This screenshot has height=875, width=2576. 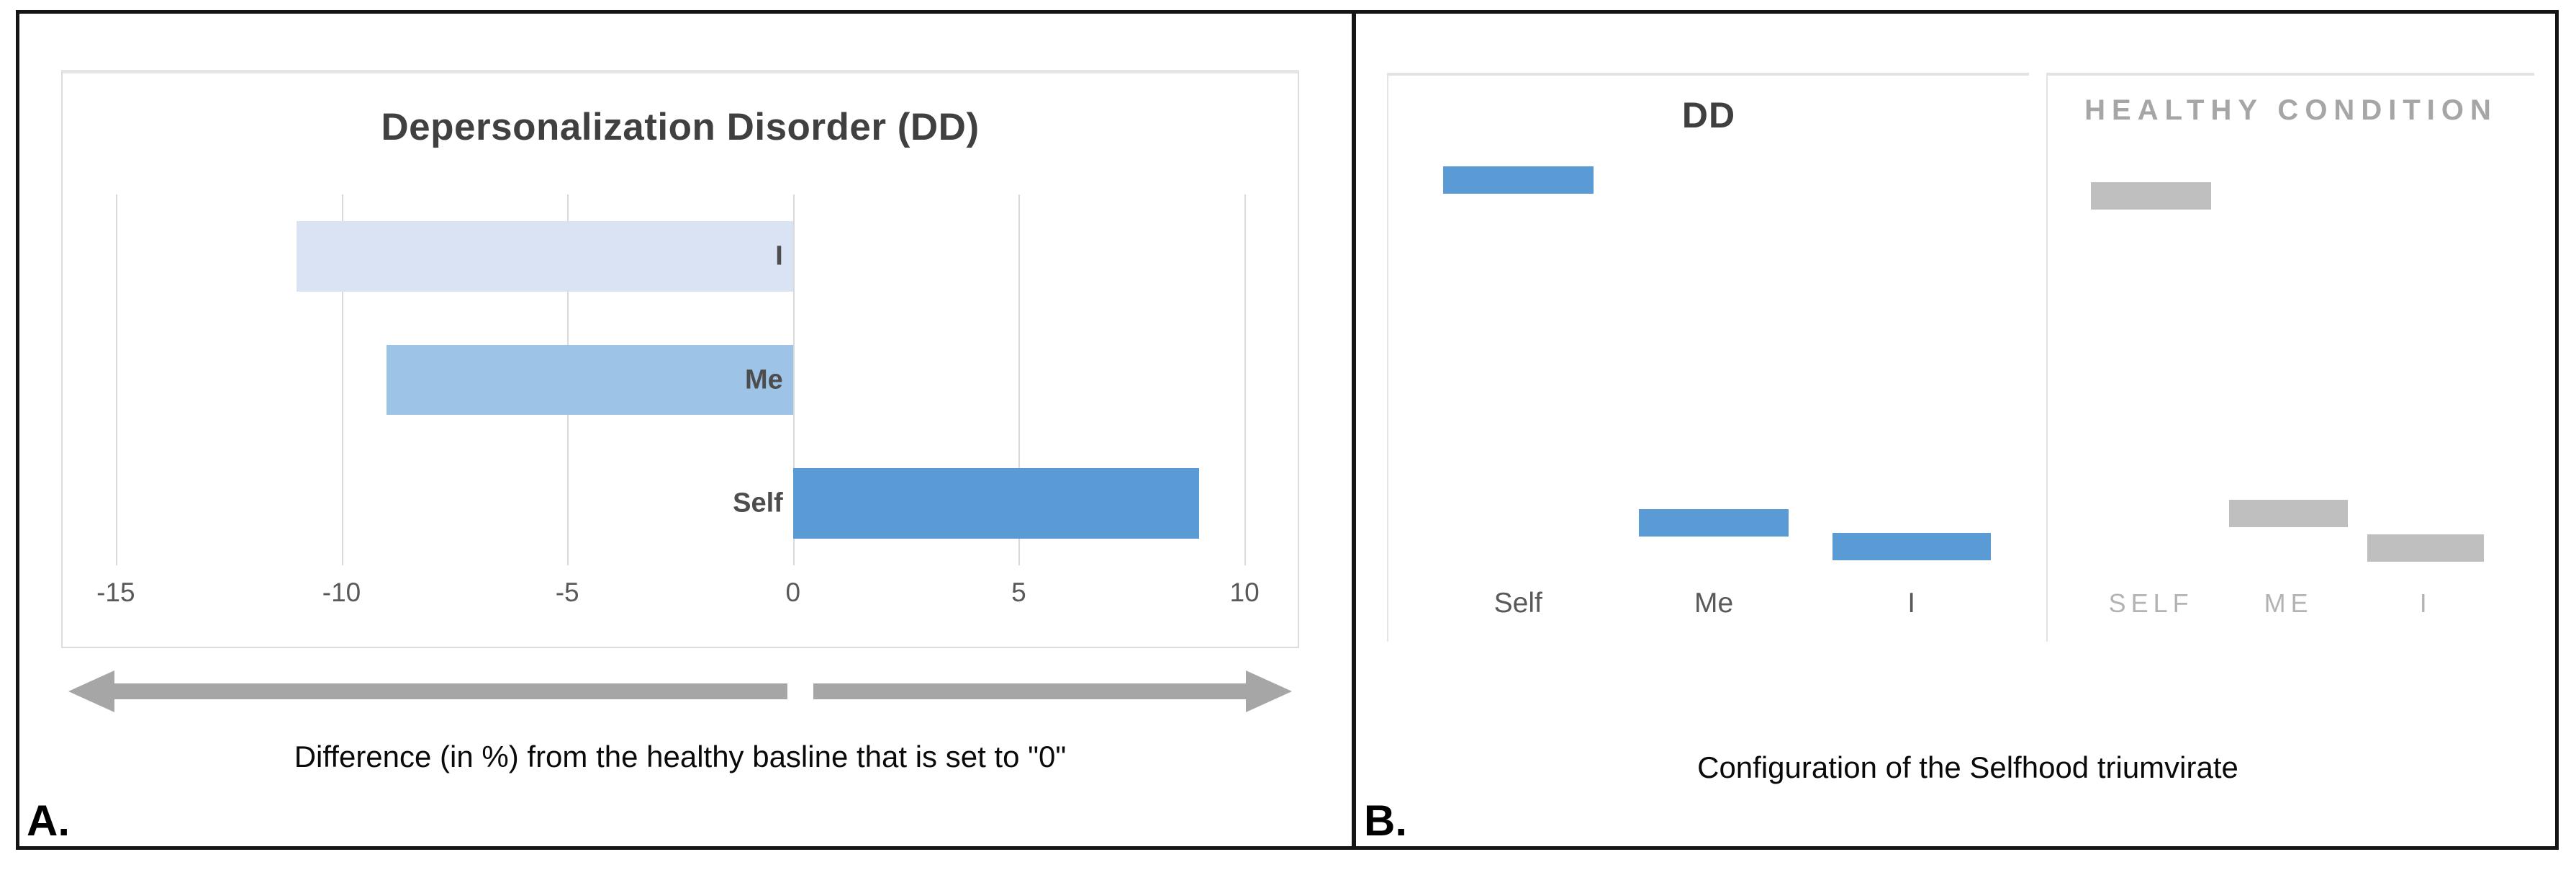 I want to click on category-label-me: Me, so click(x=764, y=380).